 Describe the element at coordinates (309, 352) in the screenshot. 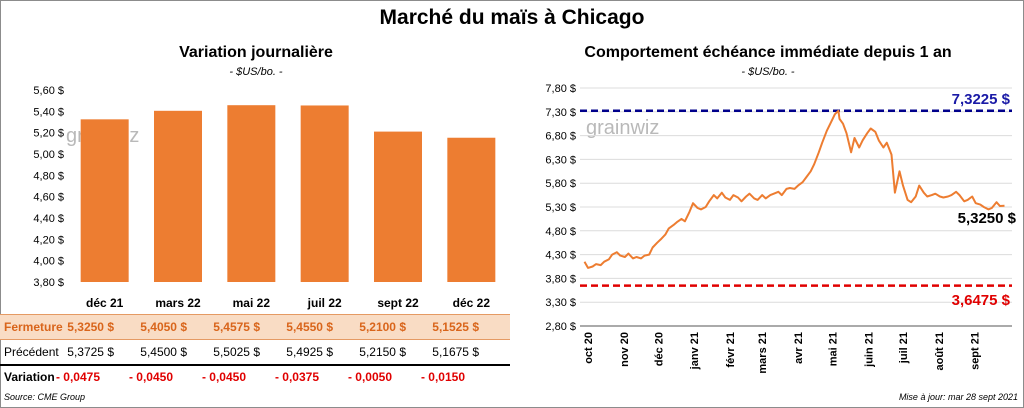

I see `table-cell: 5,4925 $` at that location.